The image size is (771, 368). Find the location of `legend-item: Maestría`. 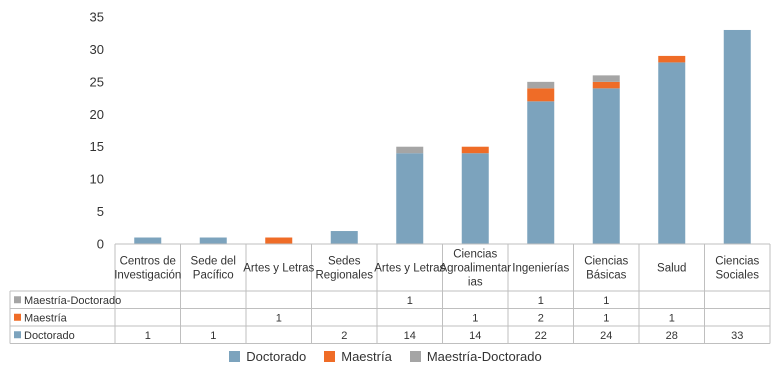

legend-item: Maestría is located at coordinates (358, 356).